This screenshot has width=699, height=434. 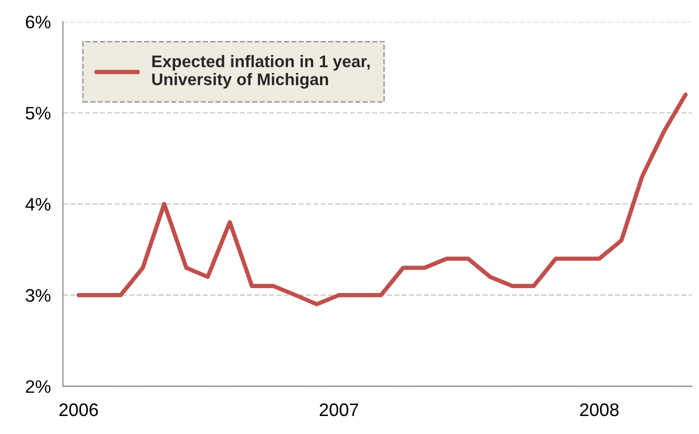 I want to click on y-tick-label: 5%, so click(x=38, y=113).